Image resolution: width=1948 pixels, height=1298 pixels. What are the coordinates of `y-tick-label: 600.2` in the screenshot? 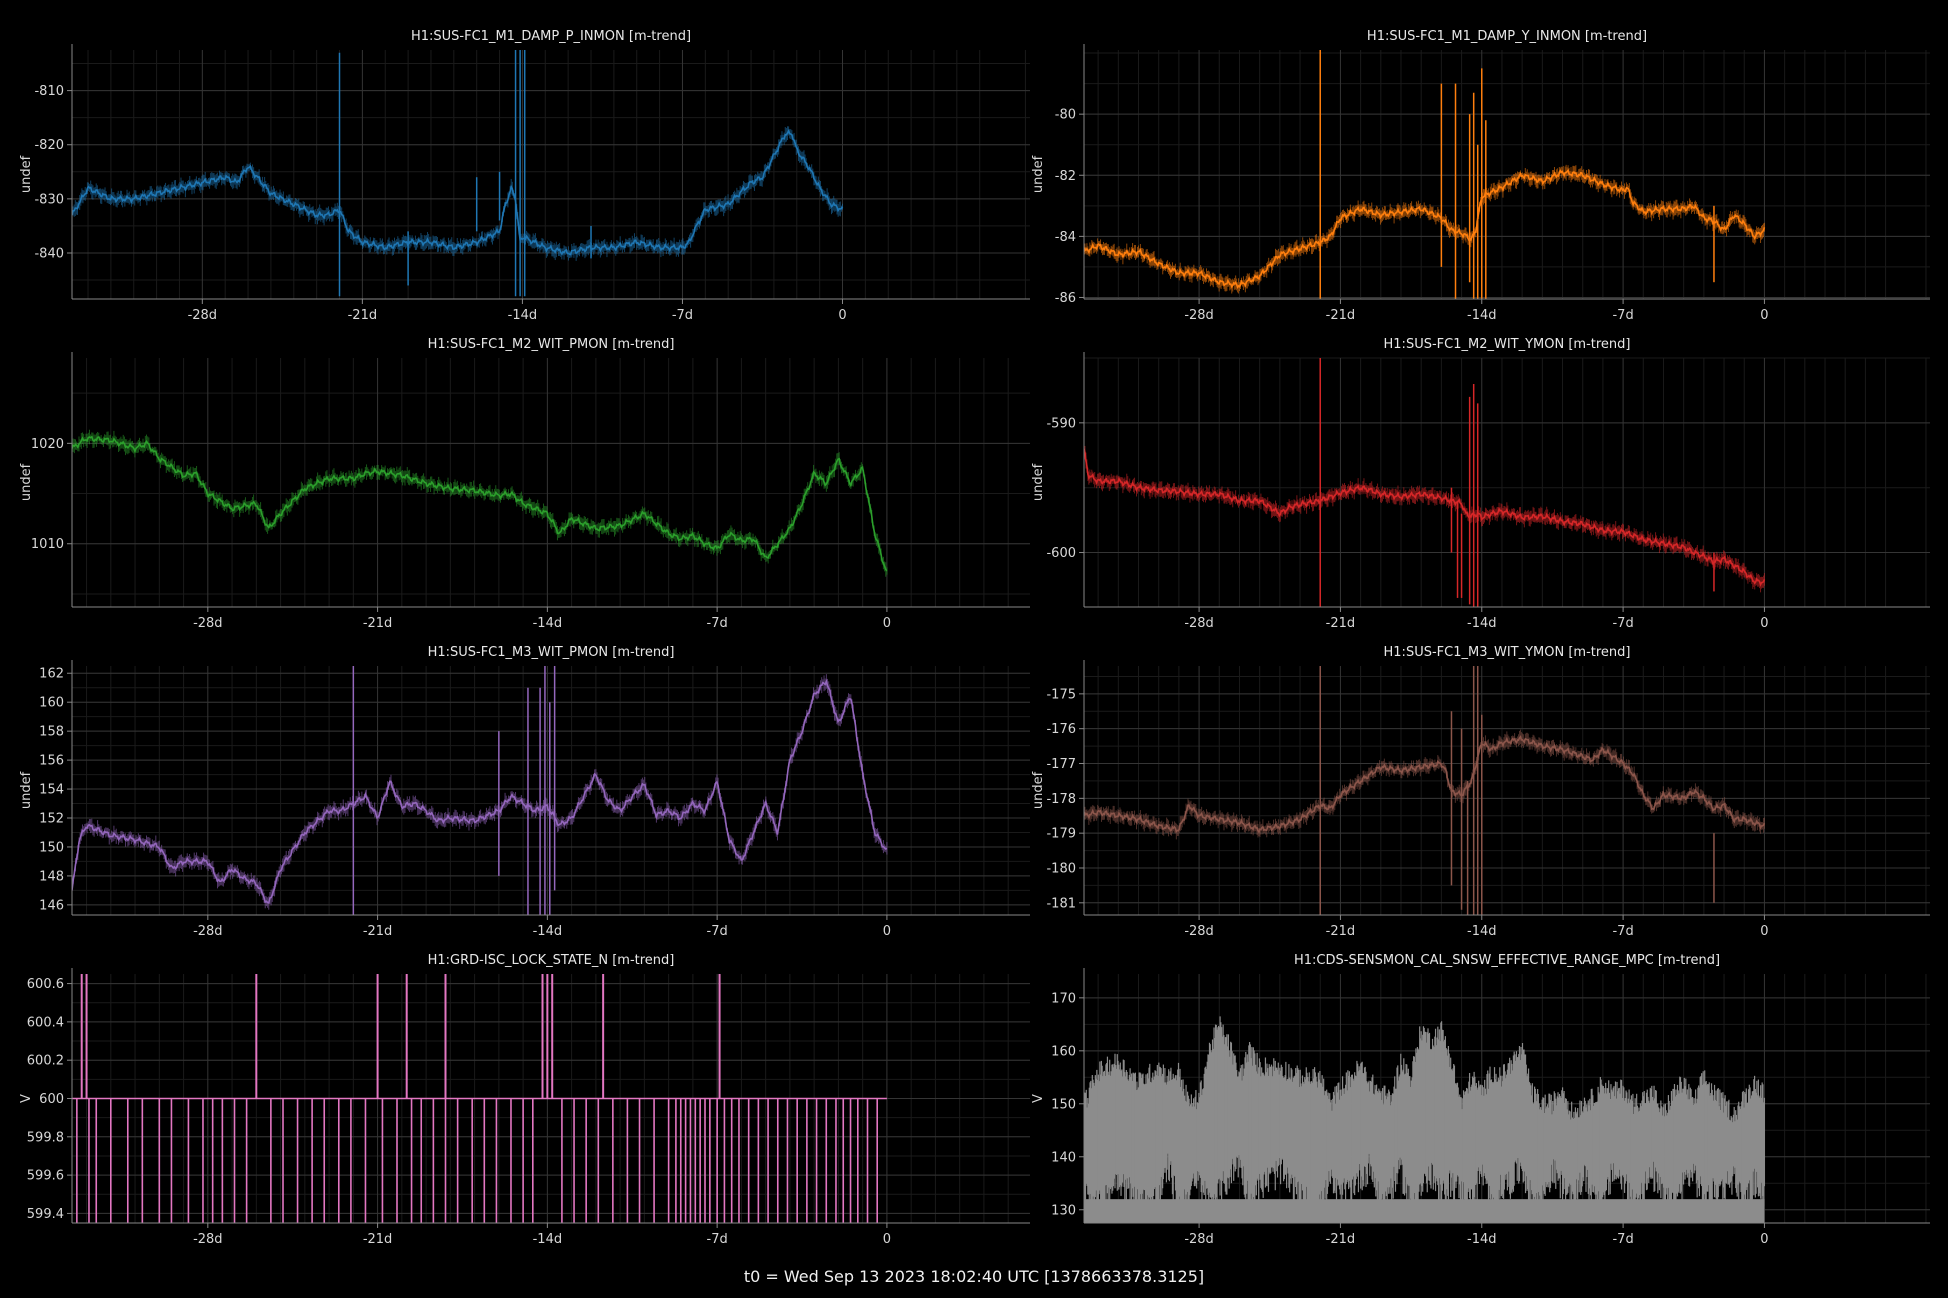 It's located at (45, 1061).